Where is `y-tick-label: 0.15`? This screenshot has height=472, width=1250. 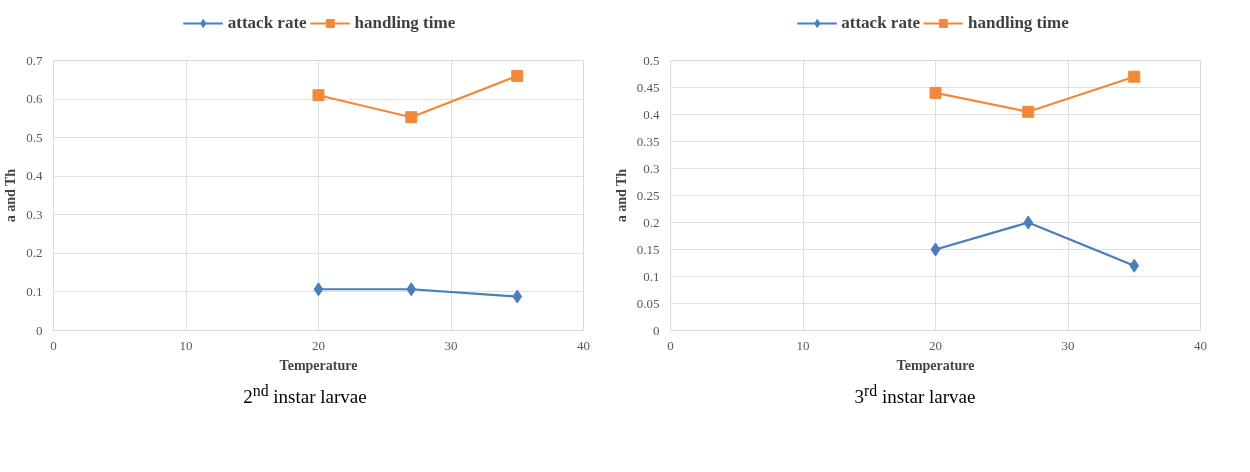 y-tick-label: 0.15 is located at coordinates (648, 249).